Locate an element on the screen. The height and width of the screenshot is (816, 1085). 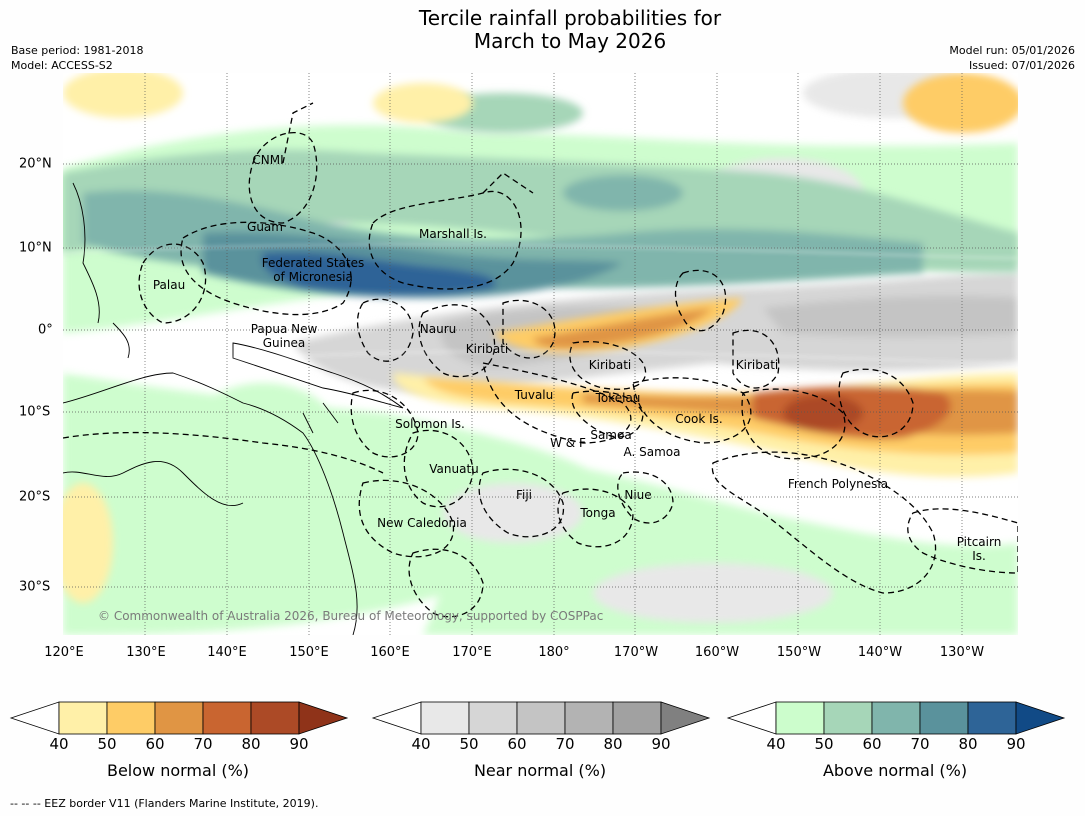
near-tick-60: 60 is located at coordinates (517, 744).